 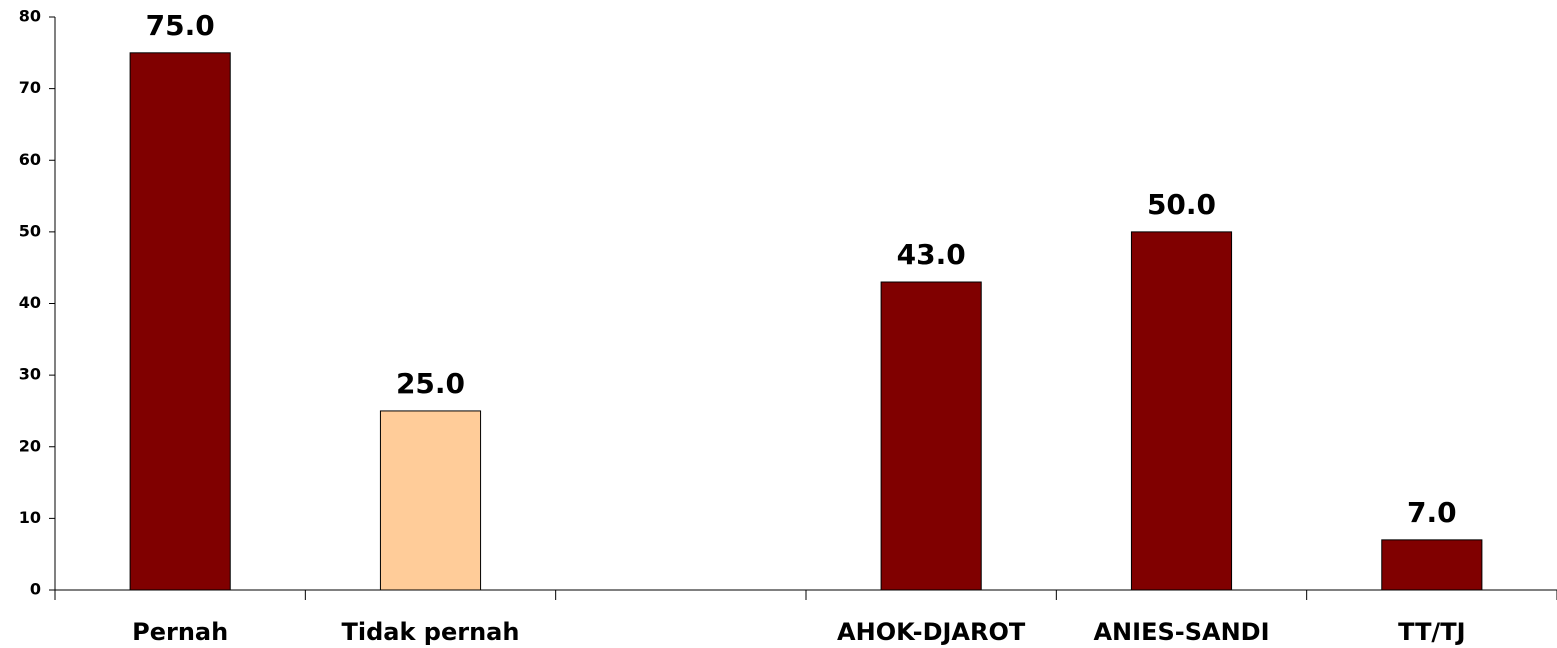 What do you see at coordinates (1181, 204) in the screenshot?
I see `value-label: 50.0` at bounding box center [1181, 204].